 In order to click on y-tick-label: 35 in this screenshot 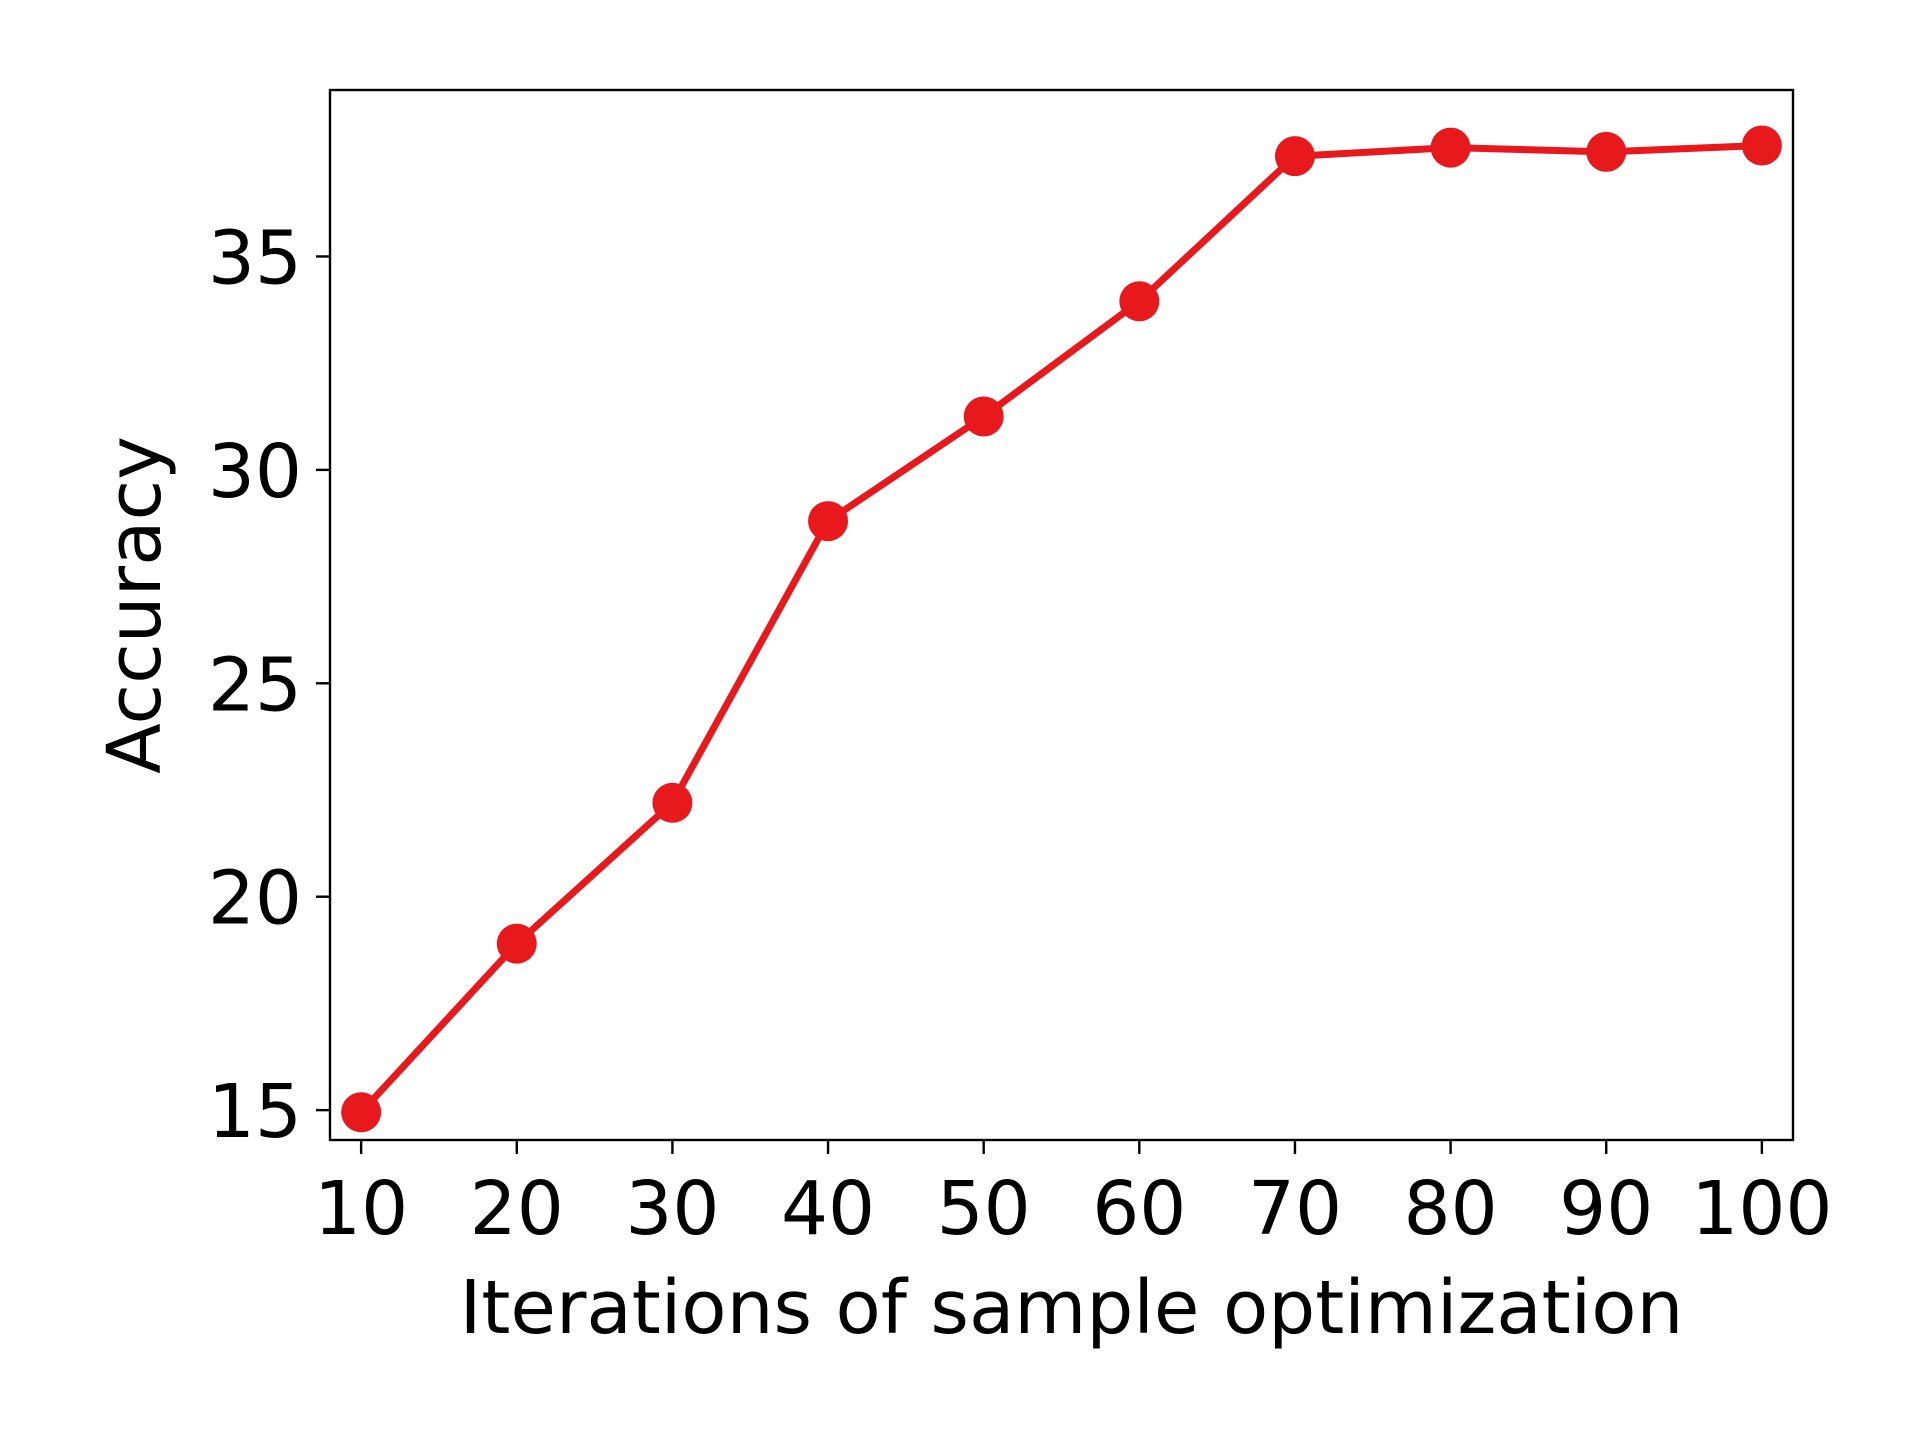, I will do `click(255, 258)`.